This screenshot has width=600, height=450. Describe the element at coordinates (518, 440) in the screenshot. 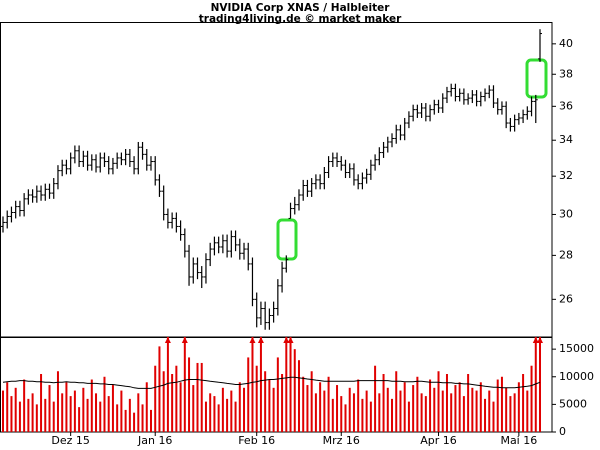

I see `x-tick-label: Mai 16` at that location.